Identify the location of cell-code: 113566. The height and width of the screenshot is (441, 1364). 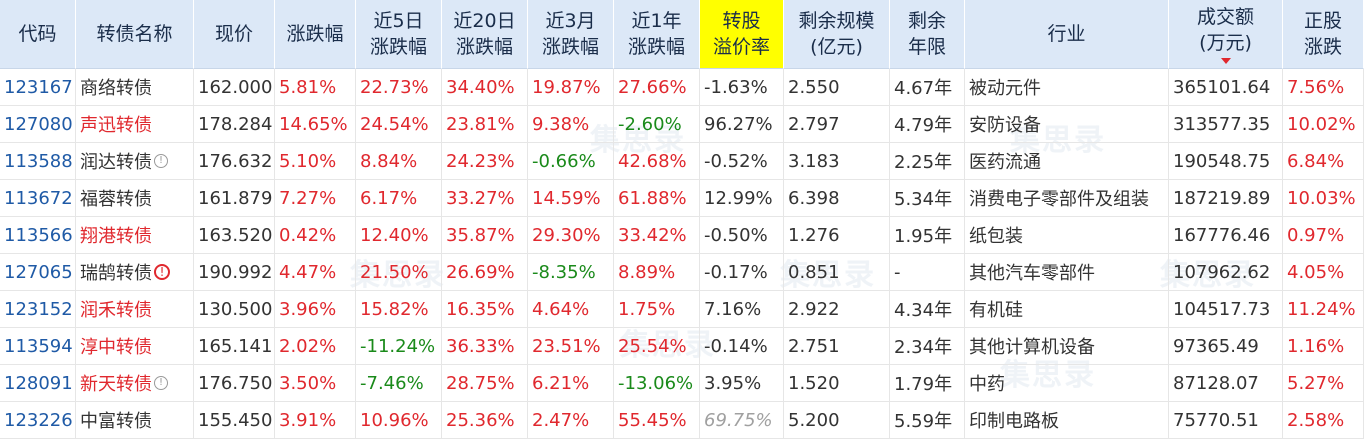
(38, 235).